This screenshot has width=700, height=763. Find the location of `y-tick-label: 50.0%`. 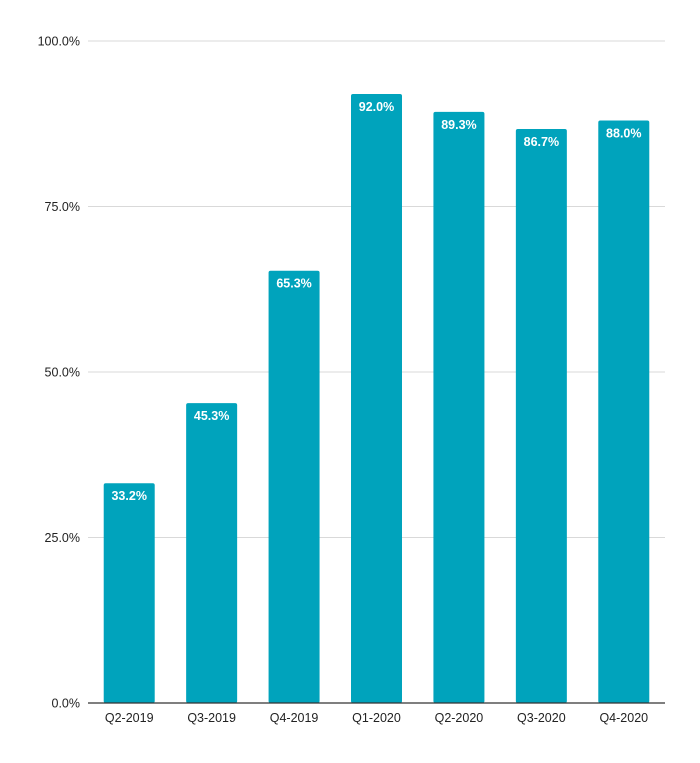

y-tick-label: 50.0% is located at coordinates (62, 373).